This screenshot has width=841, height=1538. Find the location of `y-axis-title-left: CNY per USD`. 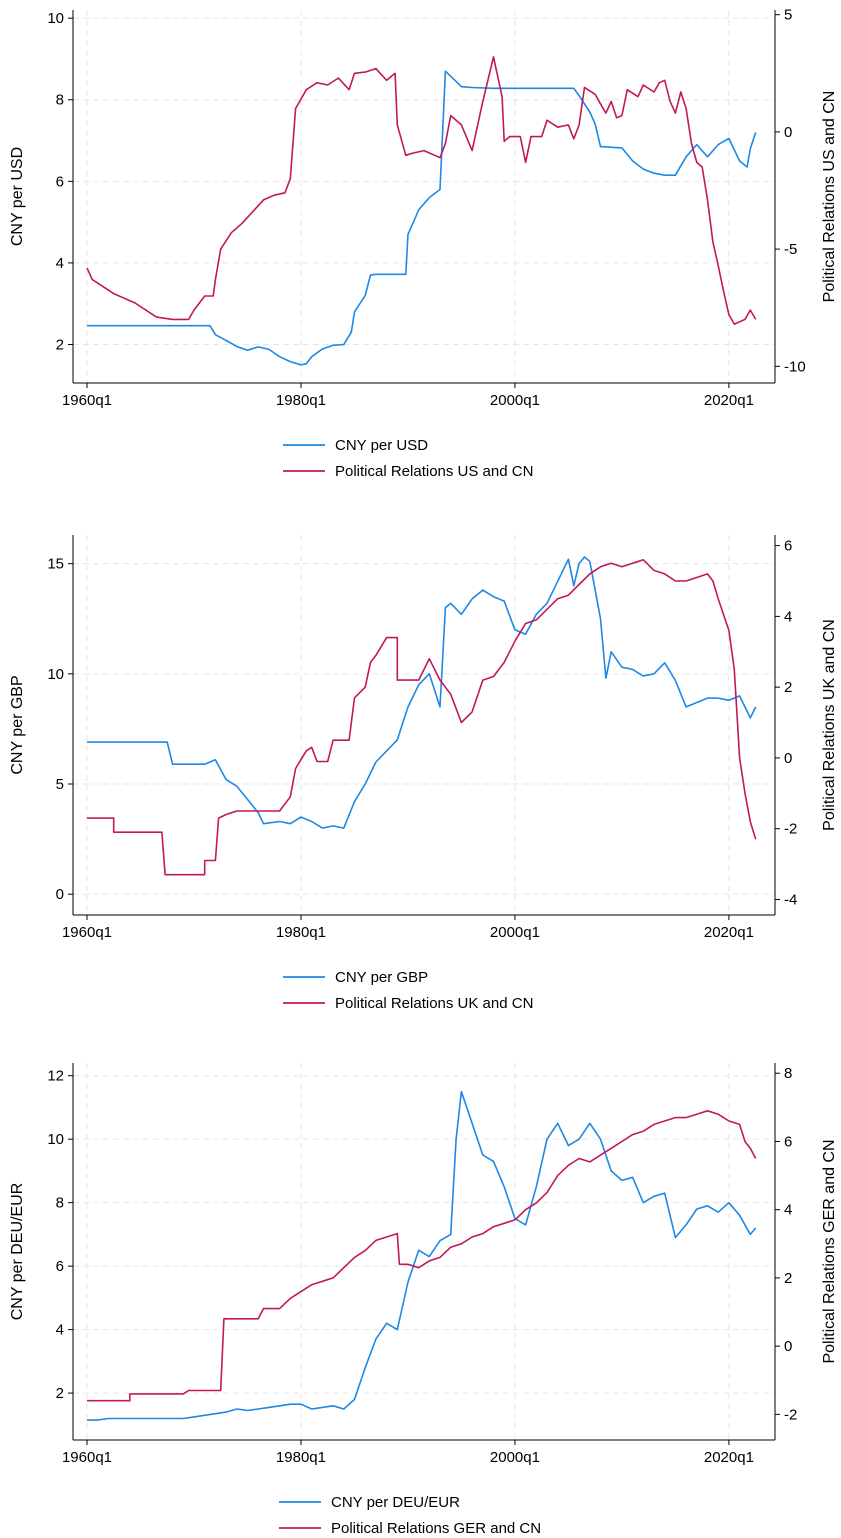

y-axis-title-left: CNY per USD is located at coordinates (17, 196).